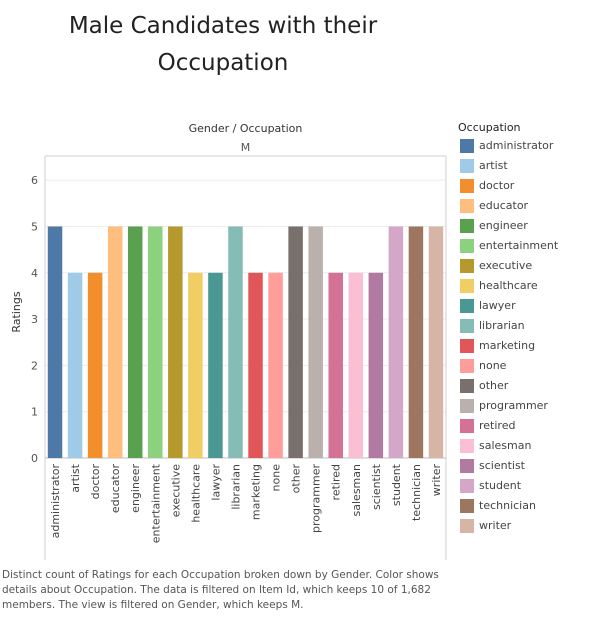 Image resolution: width=597 pixels, height=619 pixels. I want to click on bar-programmer, so click(315, 342).